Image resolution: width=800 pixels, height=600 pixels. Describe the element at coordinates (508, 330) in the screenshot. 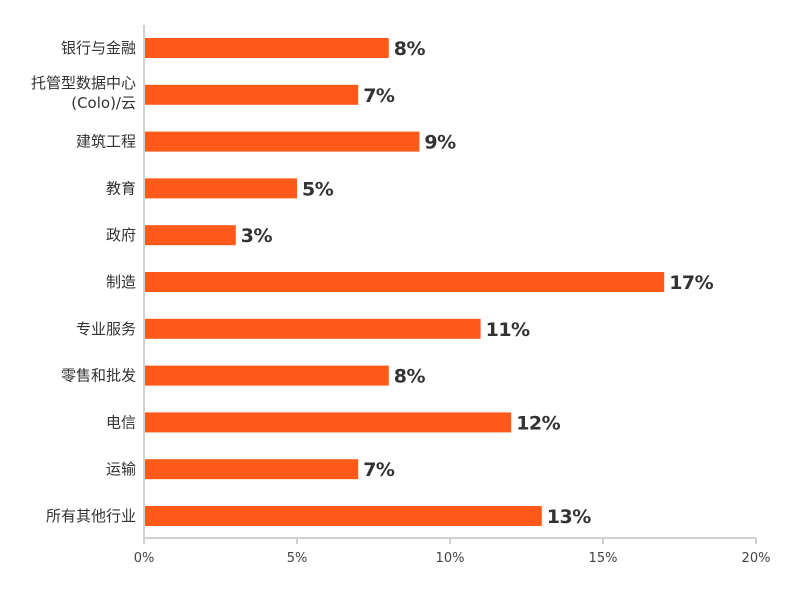

I see `data-label: 11%` at that location.